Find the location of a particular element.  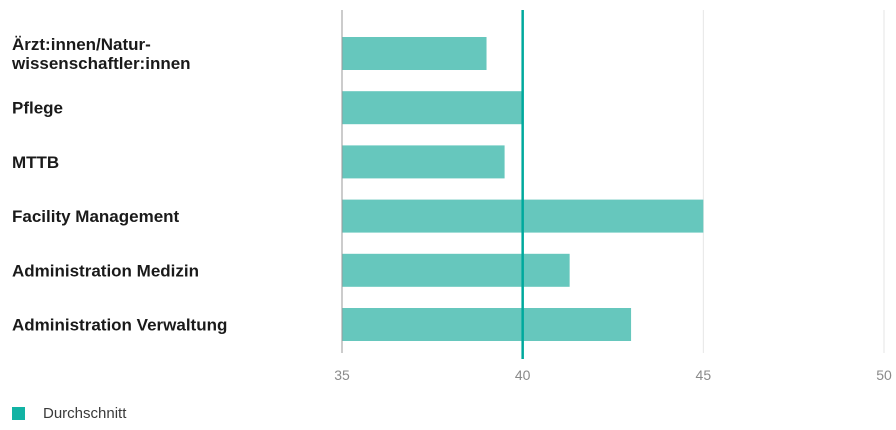

category-label-line: Administration Verwaltung is located at coordinates (119, 325).